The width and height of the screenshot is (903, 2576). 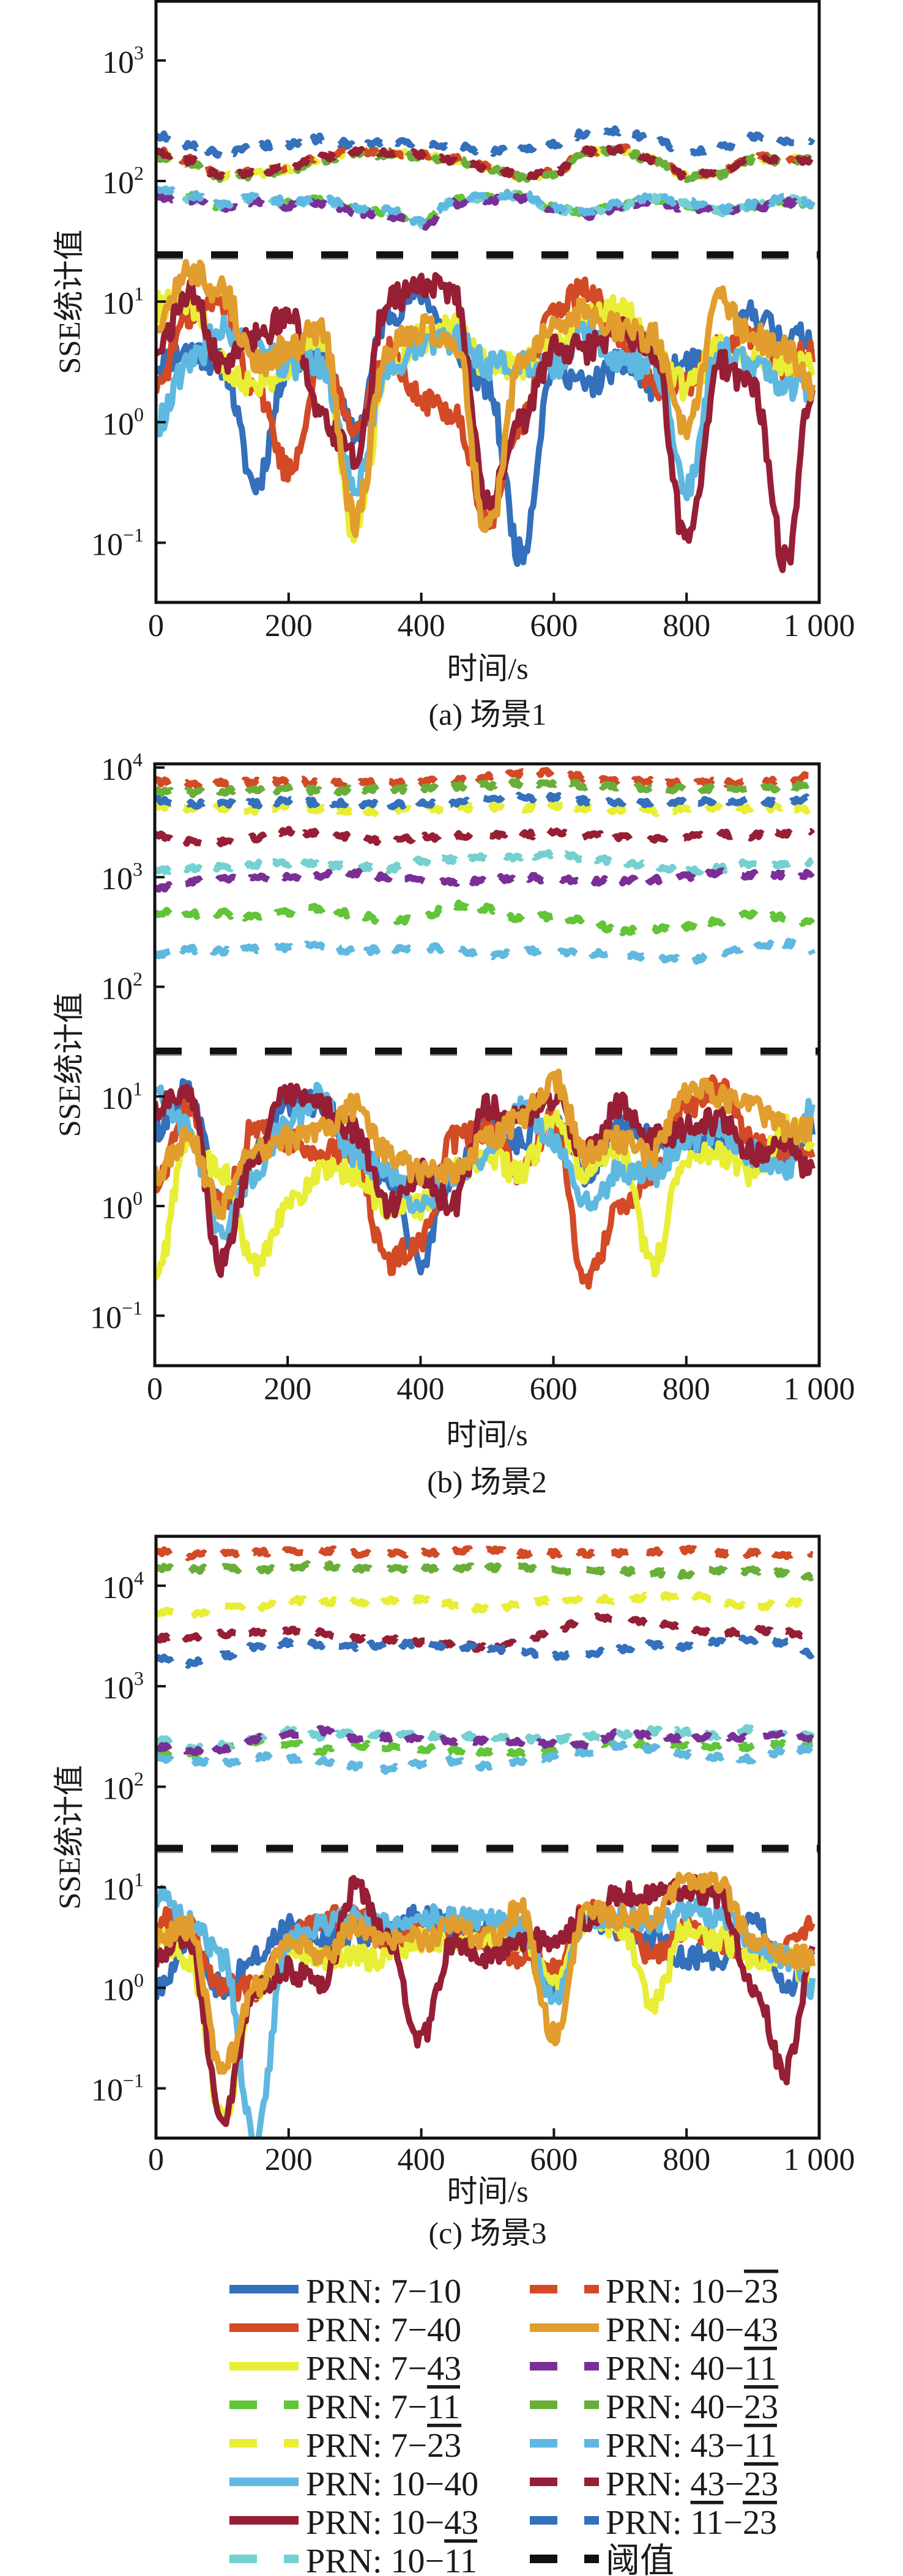 I want to click on legend-item: PRN: 40−11, so click(x=653, y=2369).